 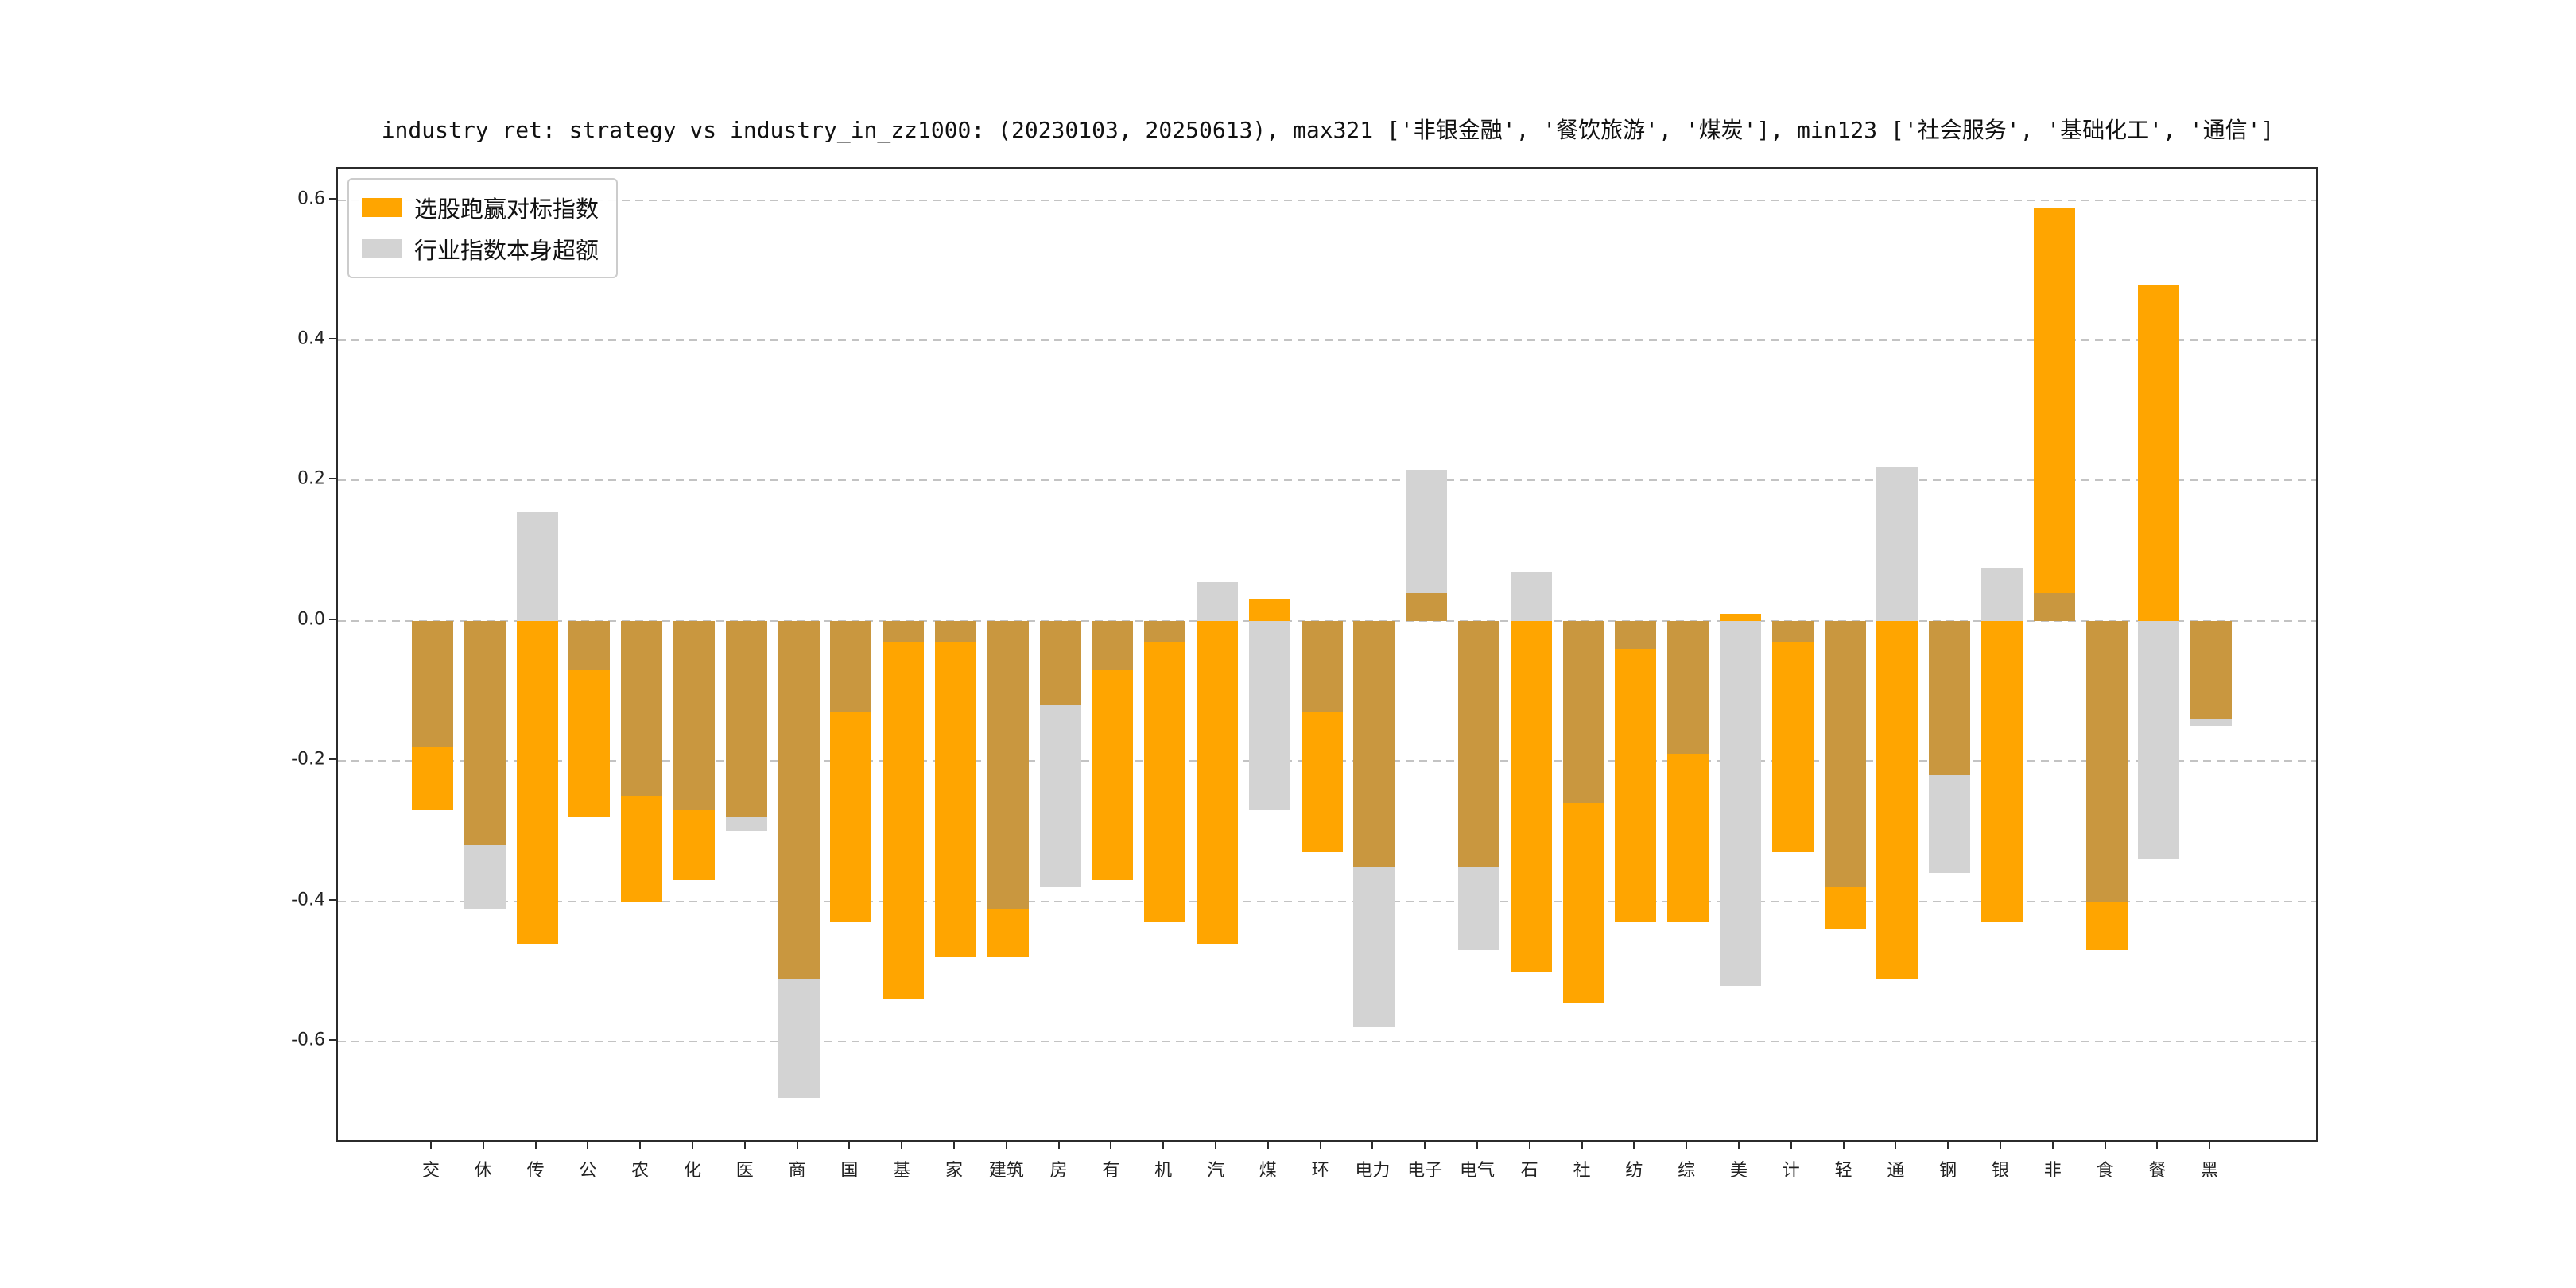 I want to click on x-tick-label: 化, so click(x=692, y=1171).